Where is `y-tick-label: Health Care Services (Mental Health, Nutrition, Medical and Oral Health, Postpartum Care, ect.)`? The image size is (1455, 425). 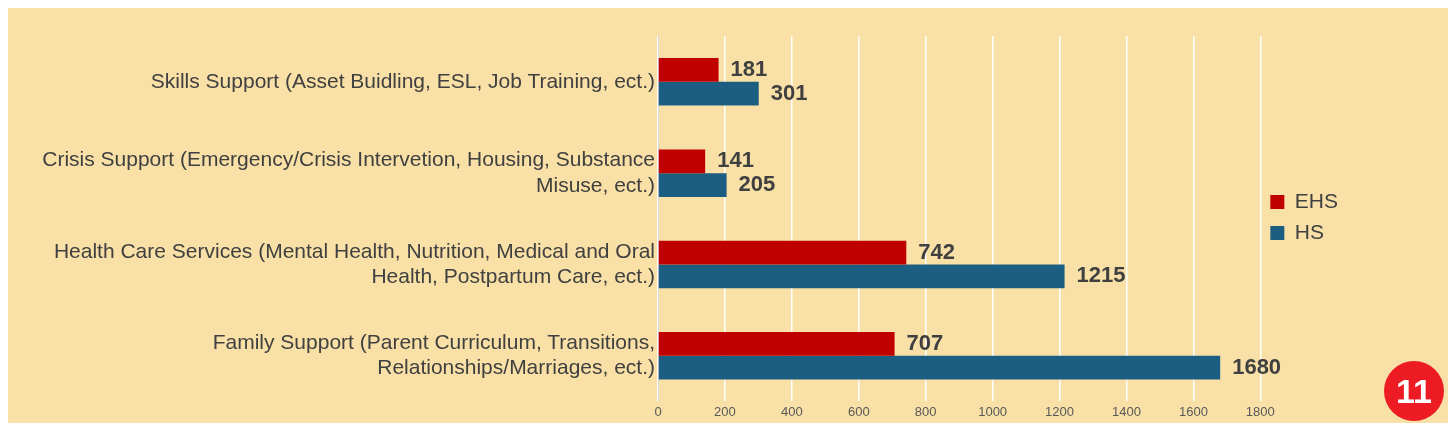 y-tick-label: Health Care Services (Mental Health, Nutrition, Medical and Oral Health, Postpartum Care, ect.) is located at coordinates (354, 262).